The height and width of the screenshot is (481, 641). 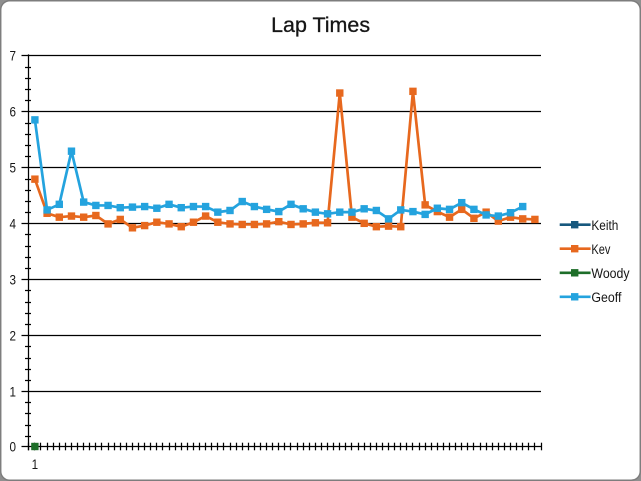 I want to click on svg-text: Kev, so click(x=600, y=249).